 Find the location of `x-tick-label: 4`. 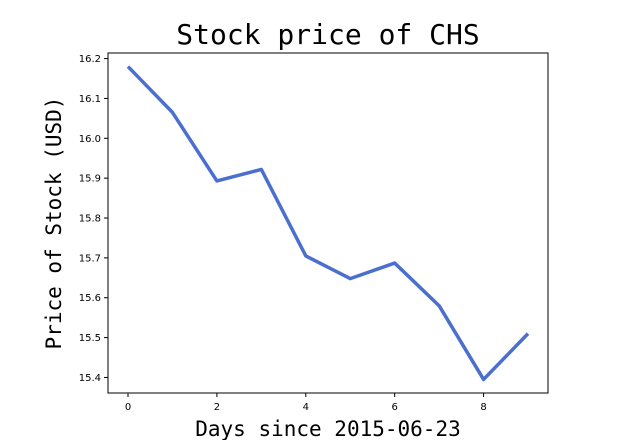

x-tick-label: 4 is located at coordinates (306, 407).